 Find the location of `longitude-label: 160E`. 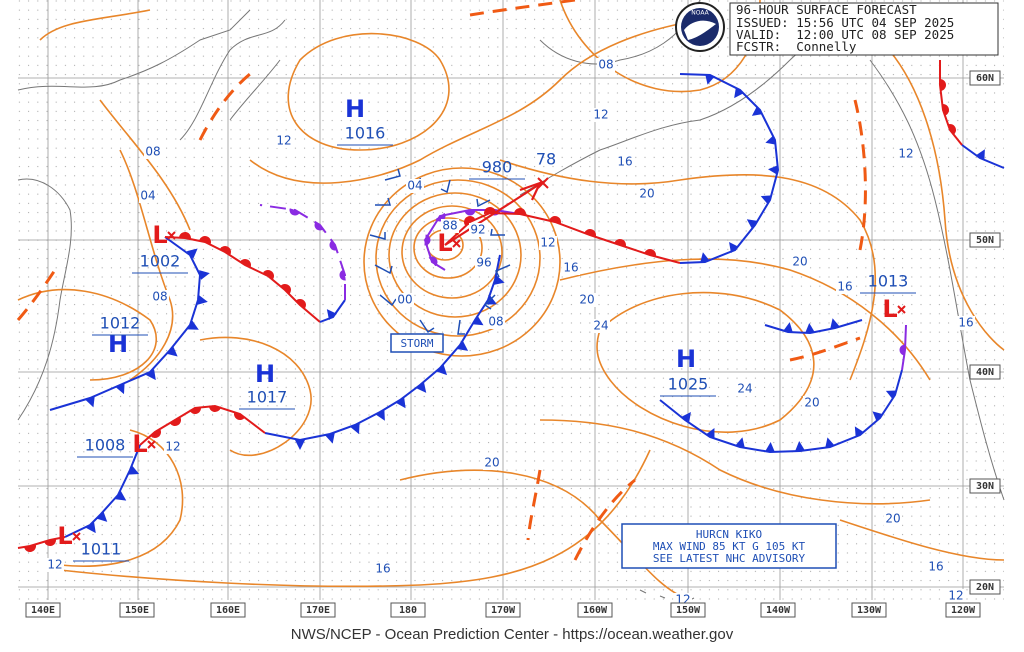

longitude-label: 160E is located at coordinates (228, 610).